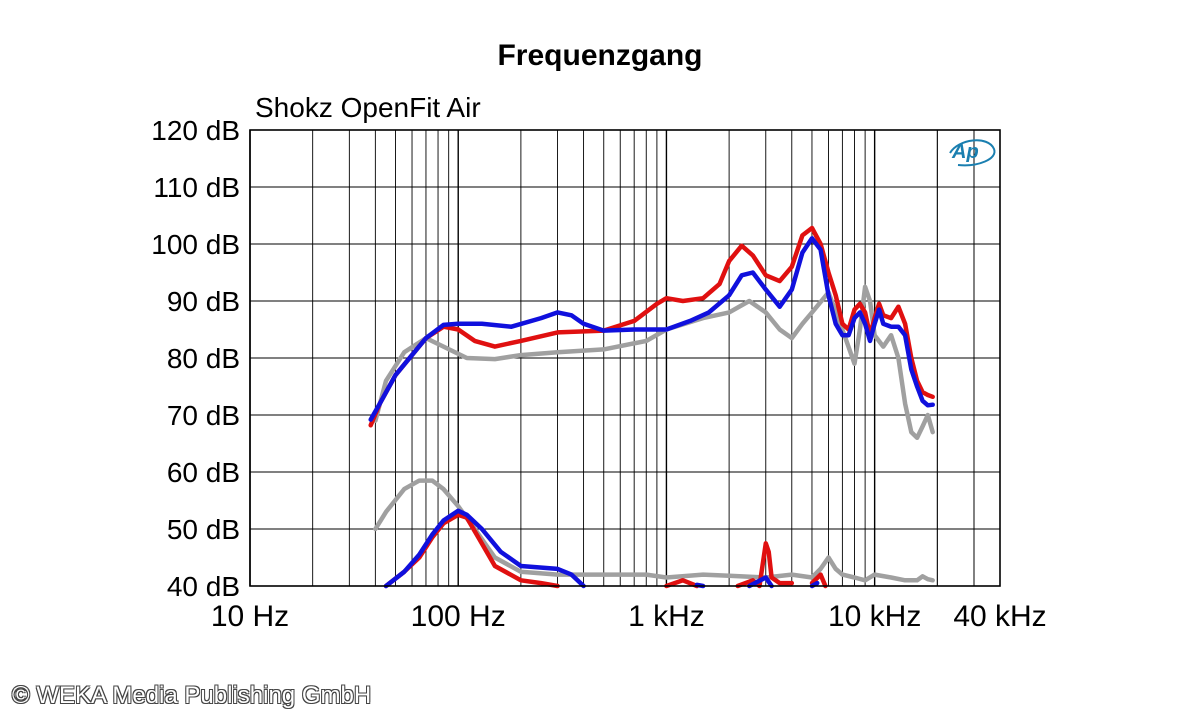  What do you see at coordinates (599, 55) in the screenshot?
I see `chart-title: Frequenzgang` at bounding box center [599, 55].